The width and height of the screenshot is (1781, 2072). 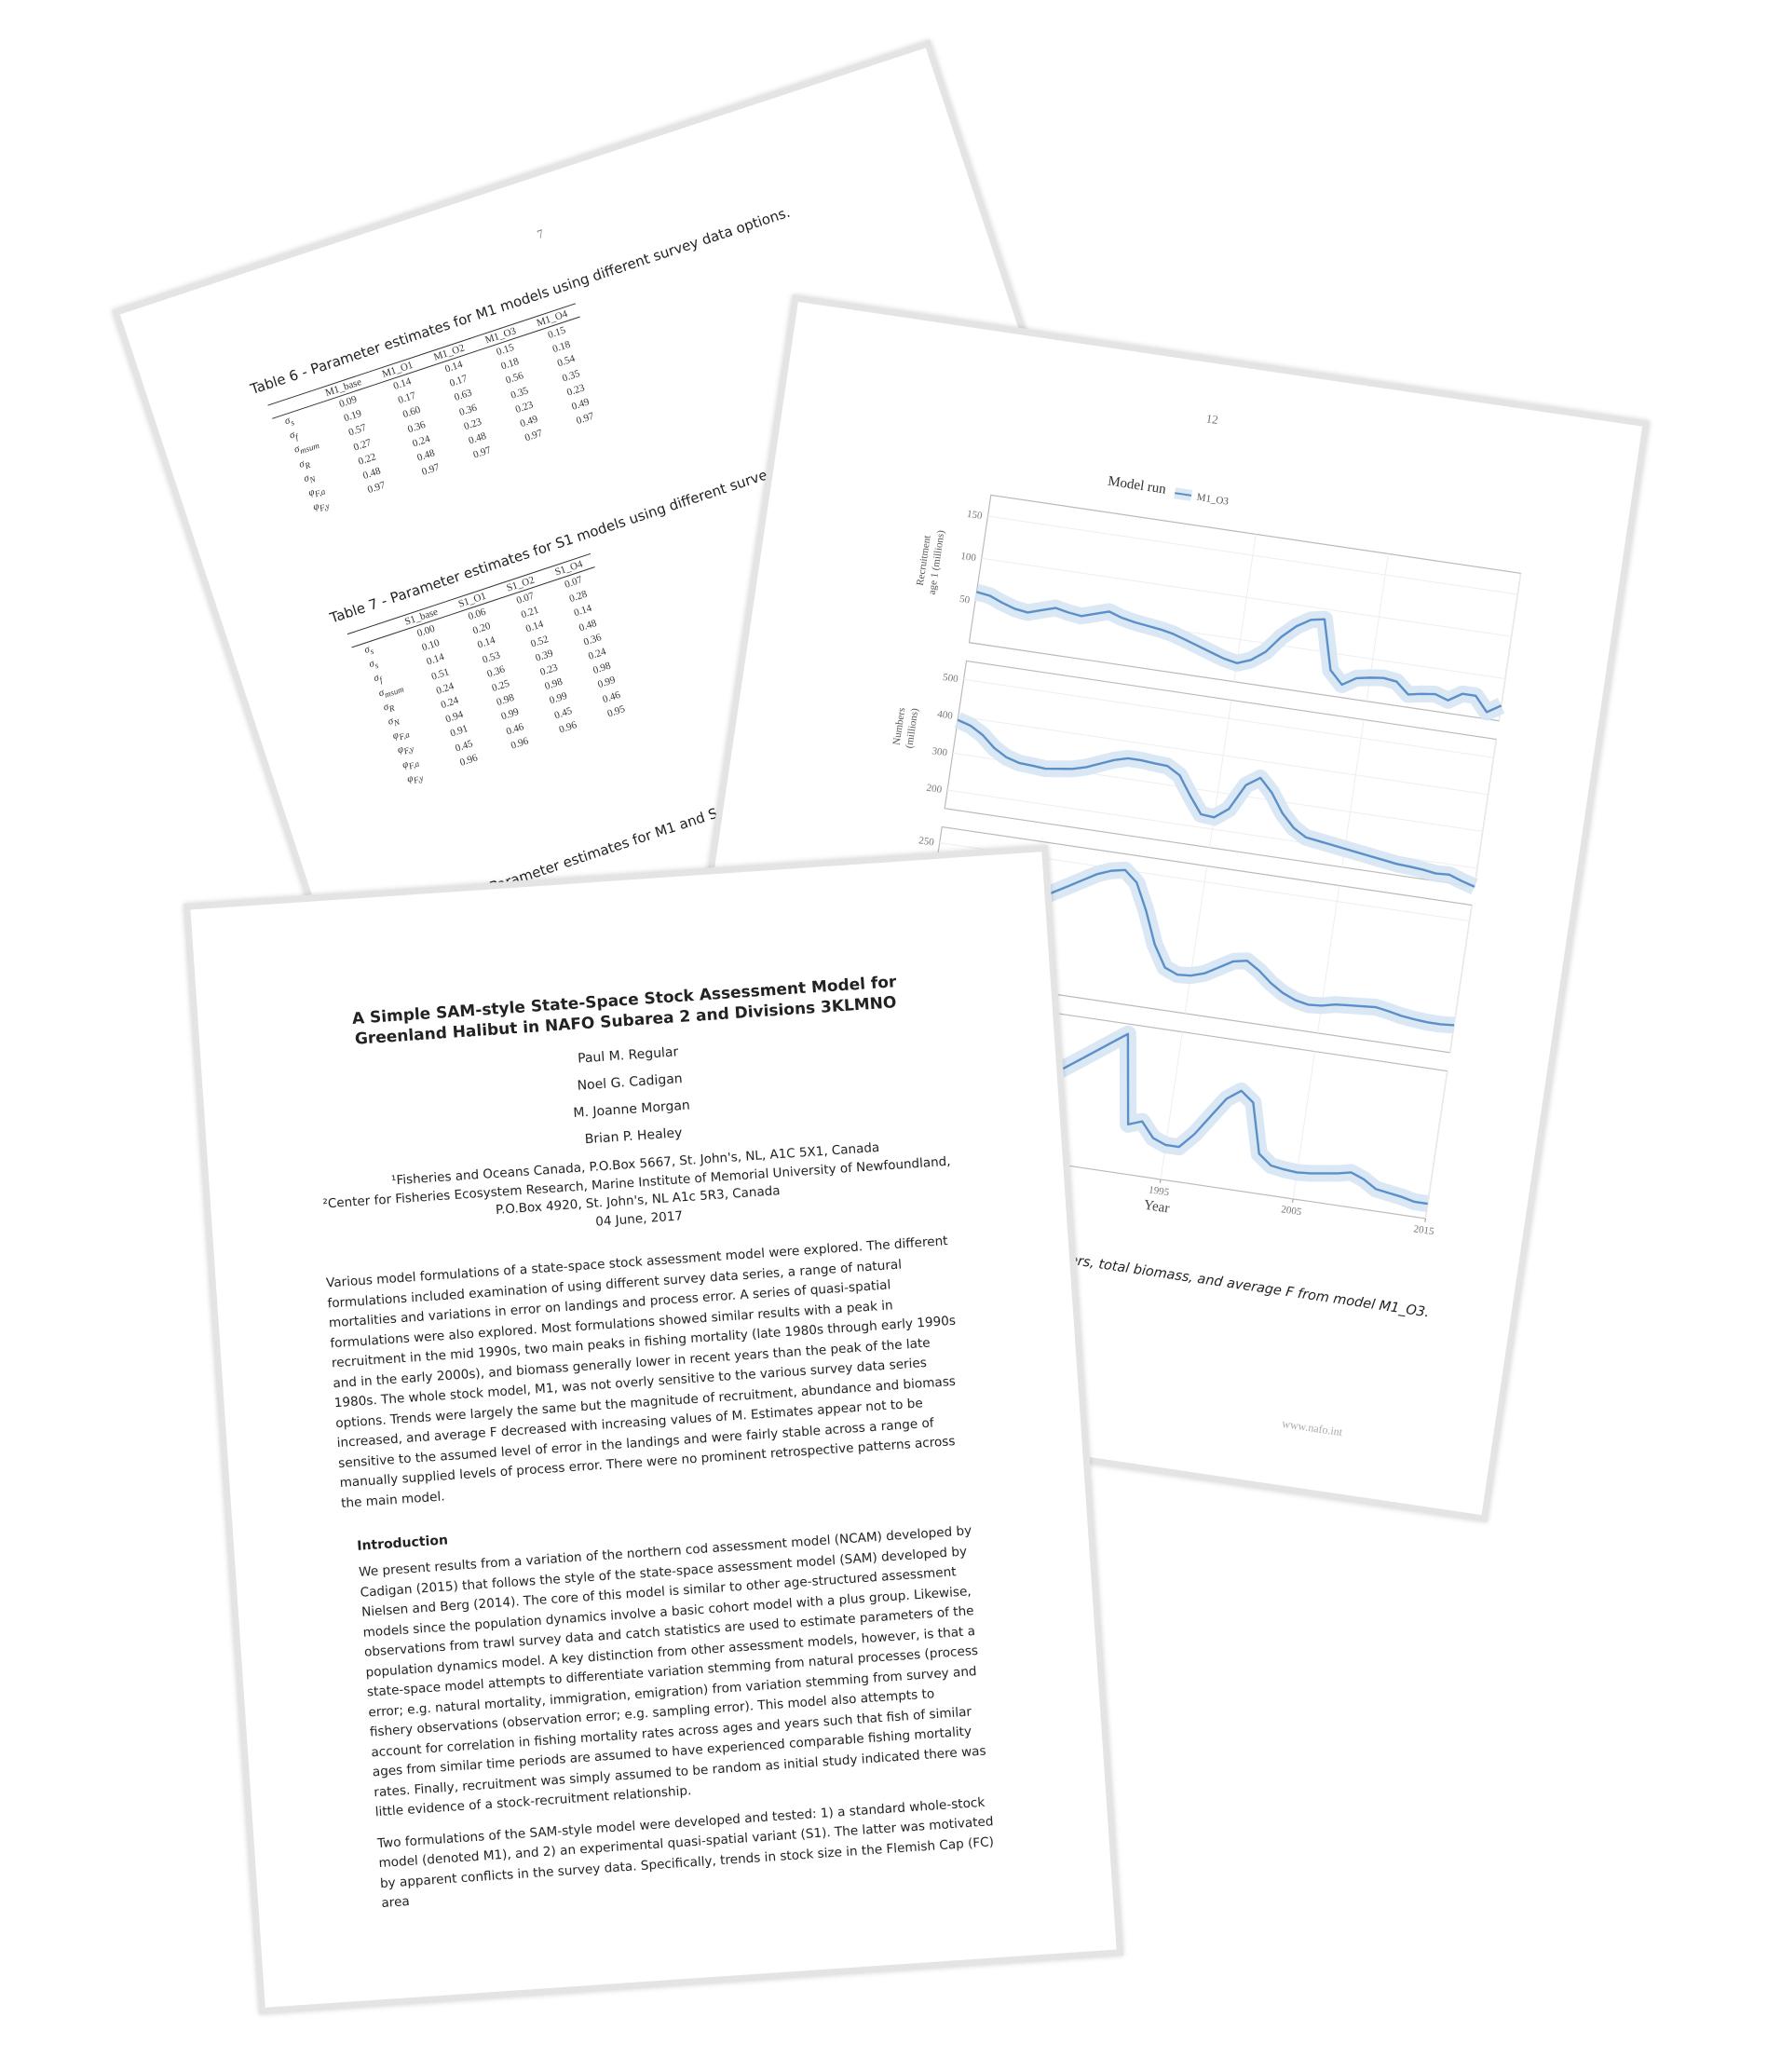 What do you see at coordinates (975, 515) in the screenshot?
I see `y-tick-label: 150` at bounding box center [975, 515].